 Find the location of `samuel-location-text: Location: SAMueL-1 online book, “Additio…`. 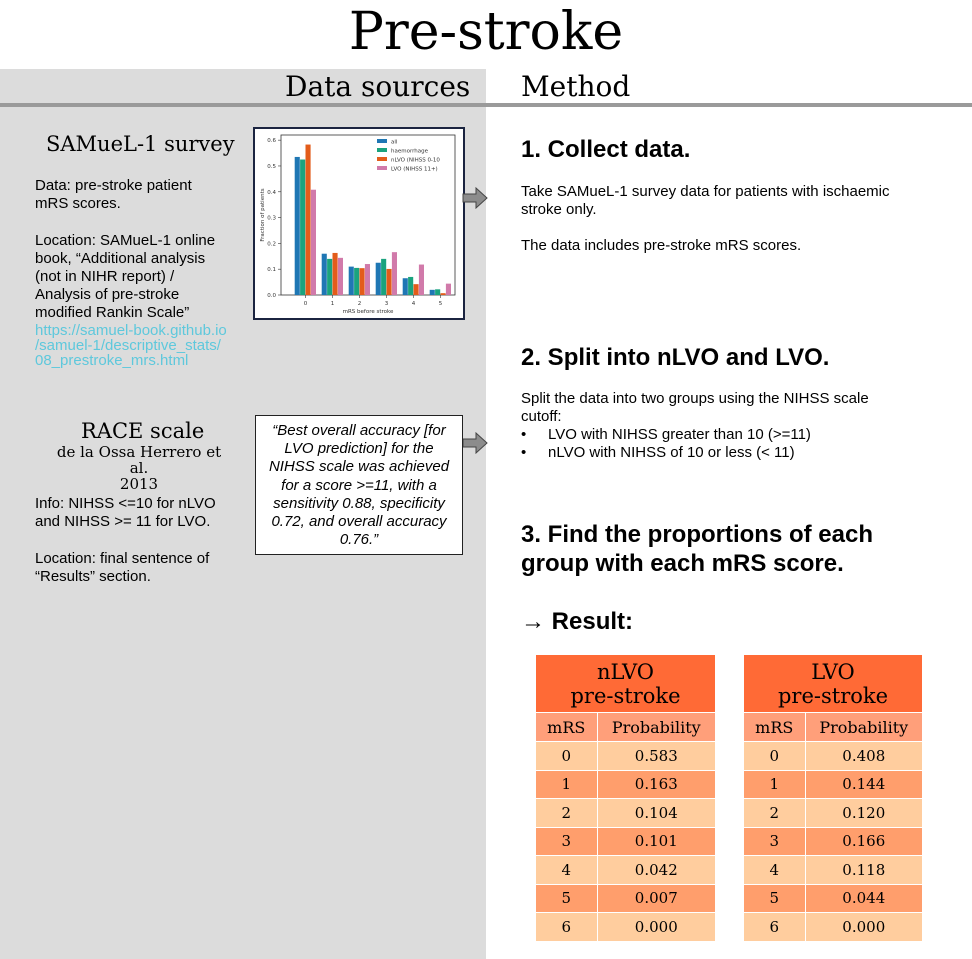

samuel-location-text: Location: SAMueL-1 online book, “Additio… is located at coordinates (125, 277).